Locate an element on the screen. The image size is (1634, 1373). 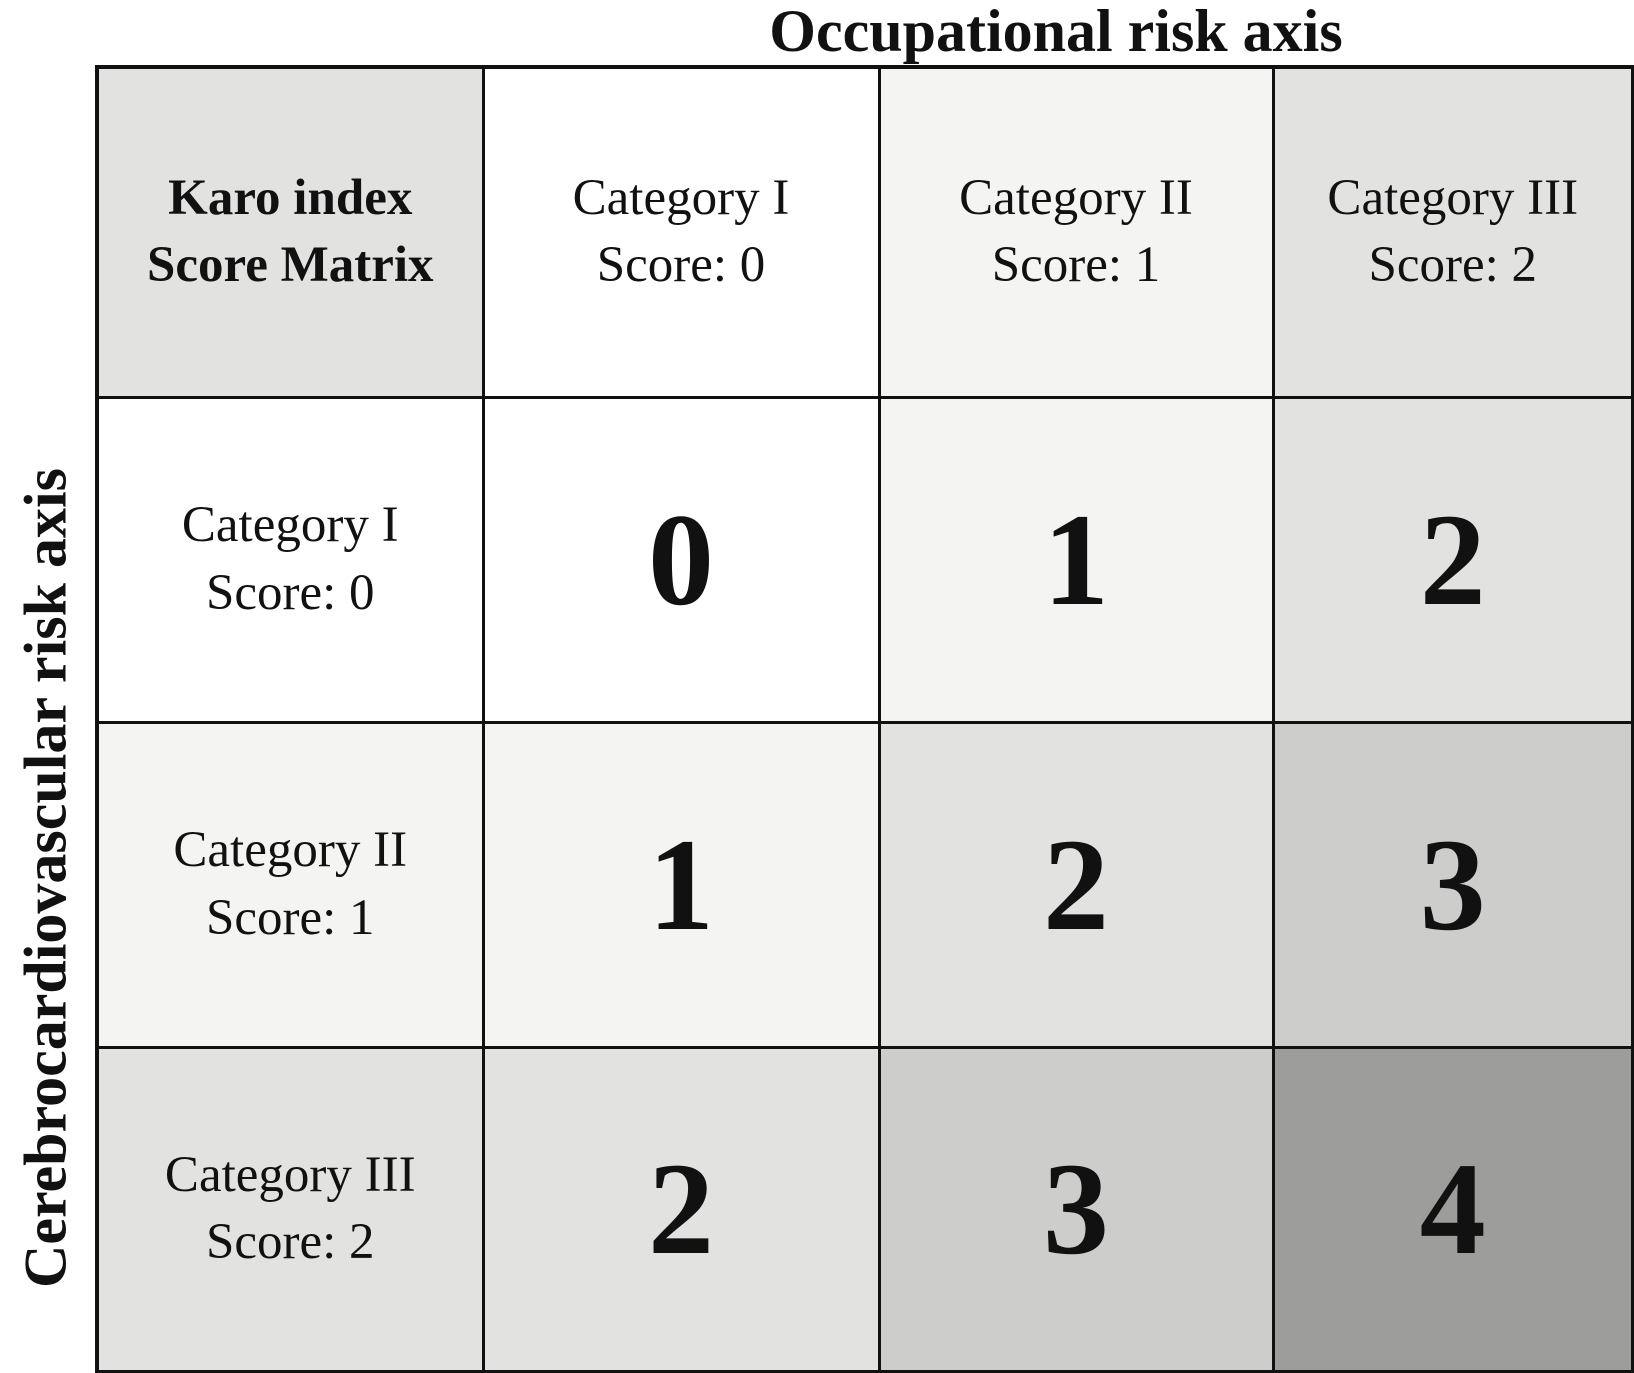
row-header-category-2: Category II Score: 1 is located at coordinates (290, 884).